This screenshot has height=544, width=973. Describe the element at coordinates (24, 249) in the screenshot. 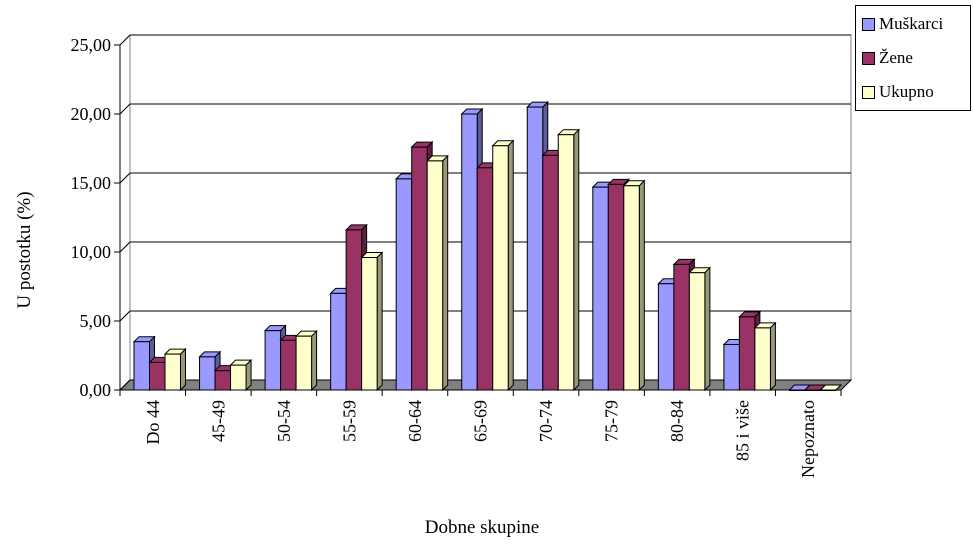

I see `y-axis-label: U postotku (%)` at that location.